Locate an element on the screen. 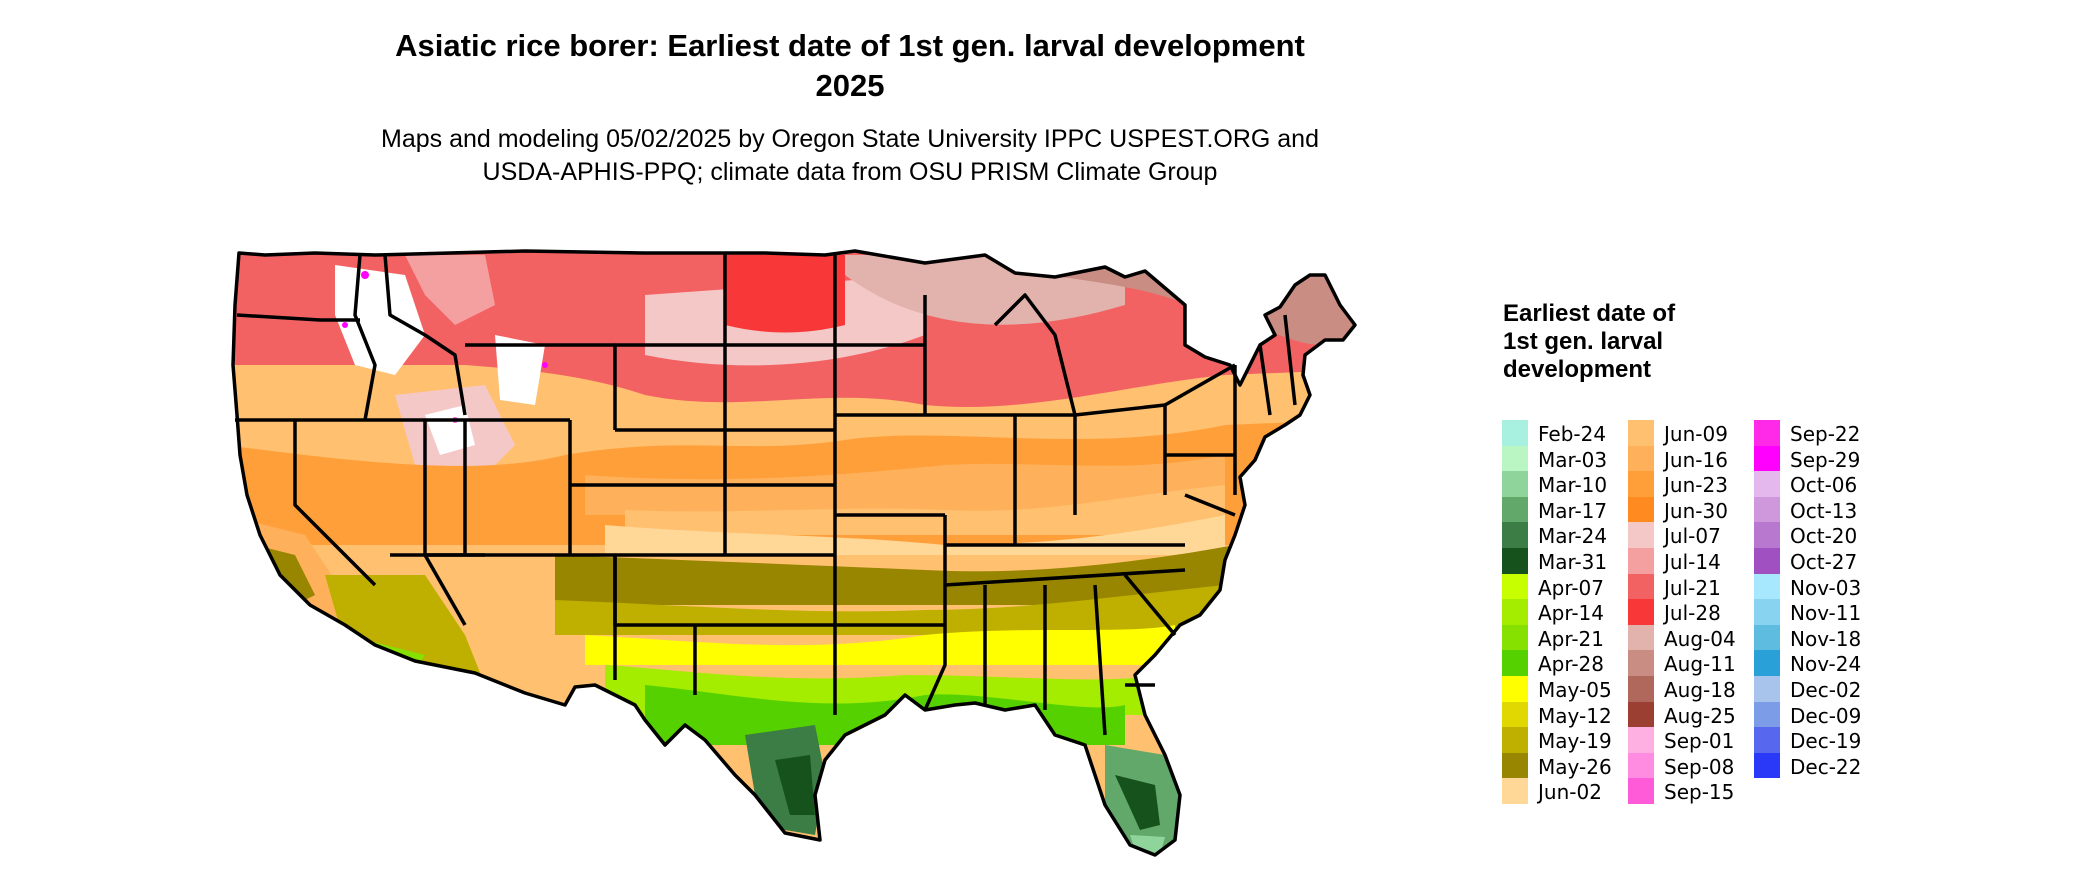  legend-label: Aug-18 is located at coordinates (1700, 689).